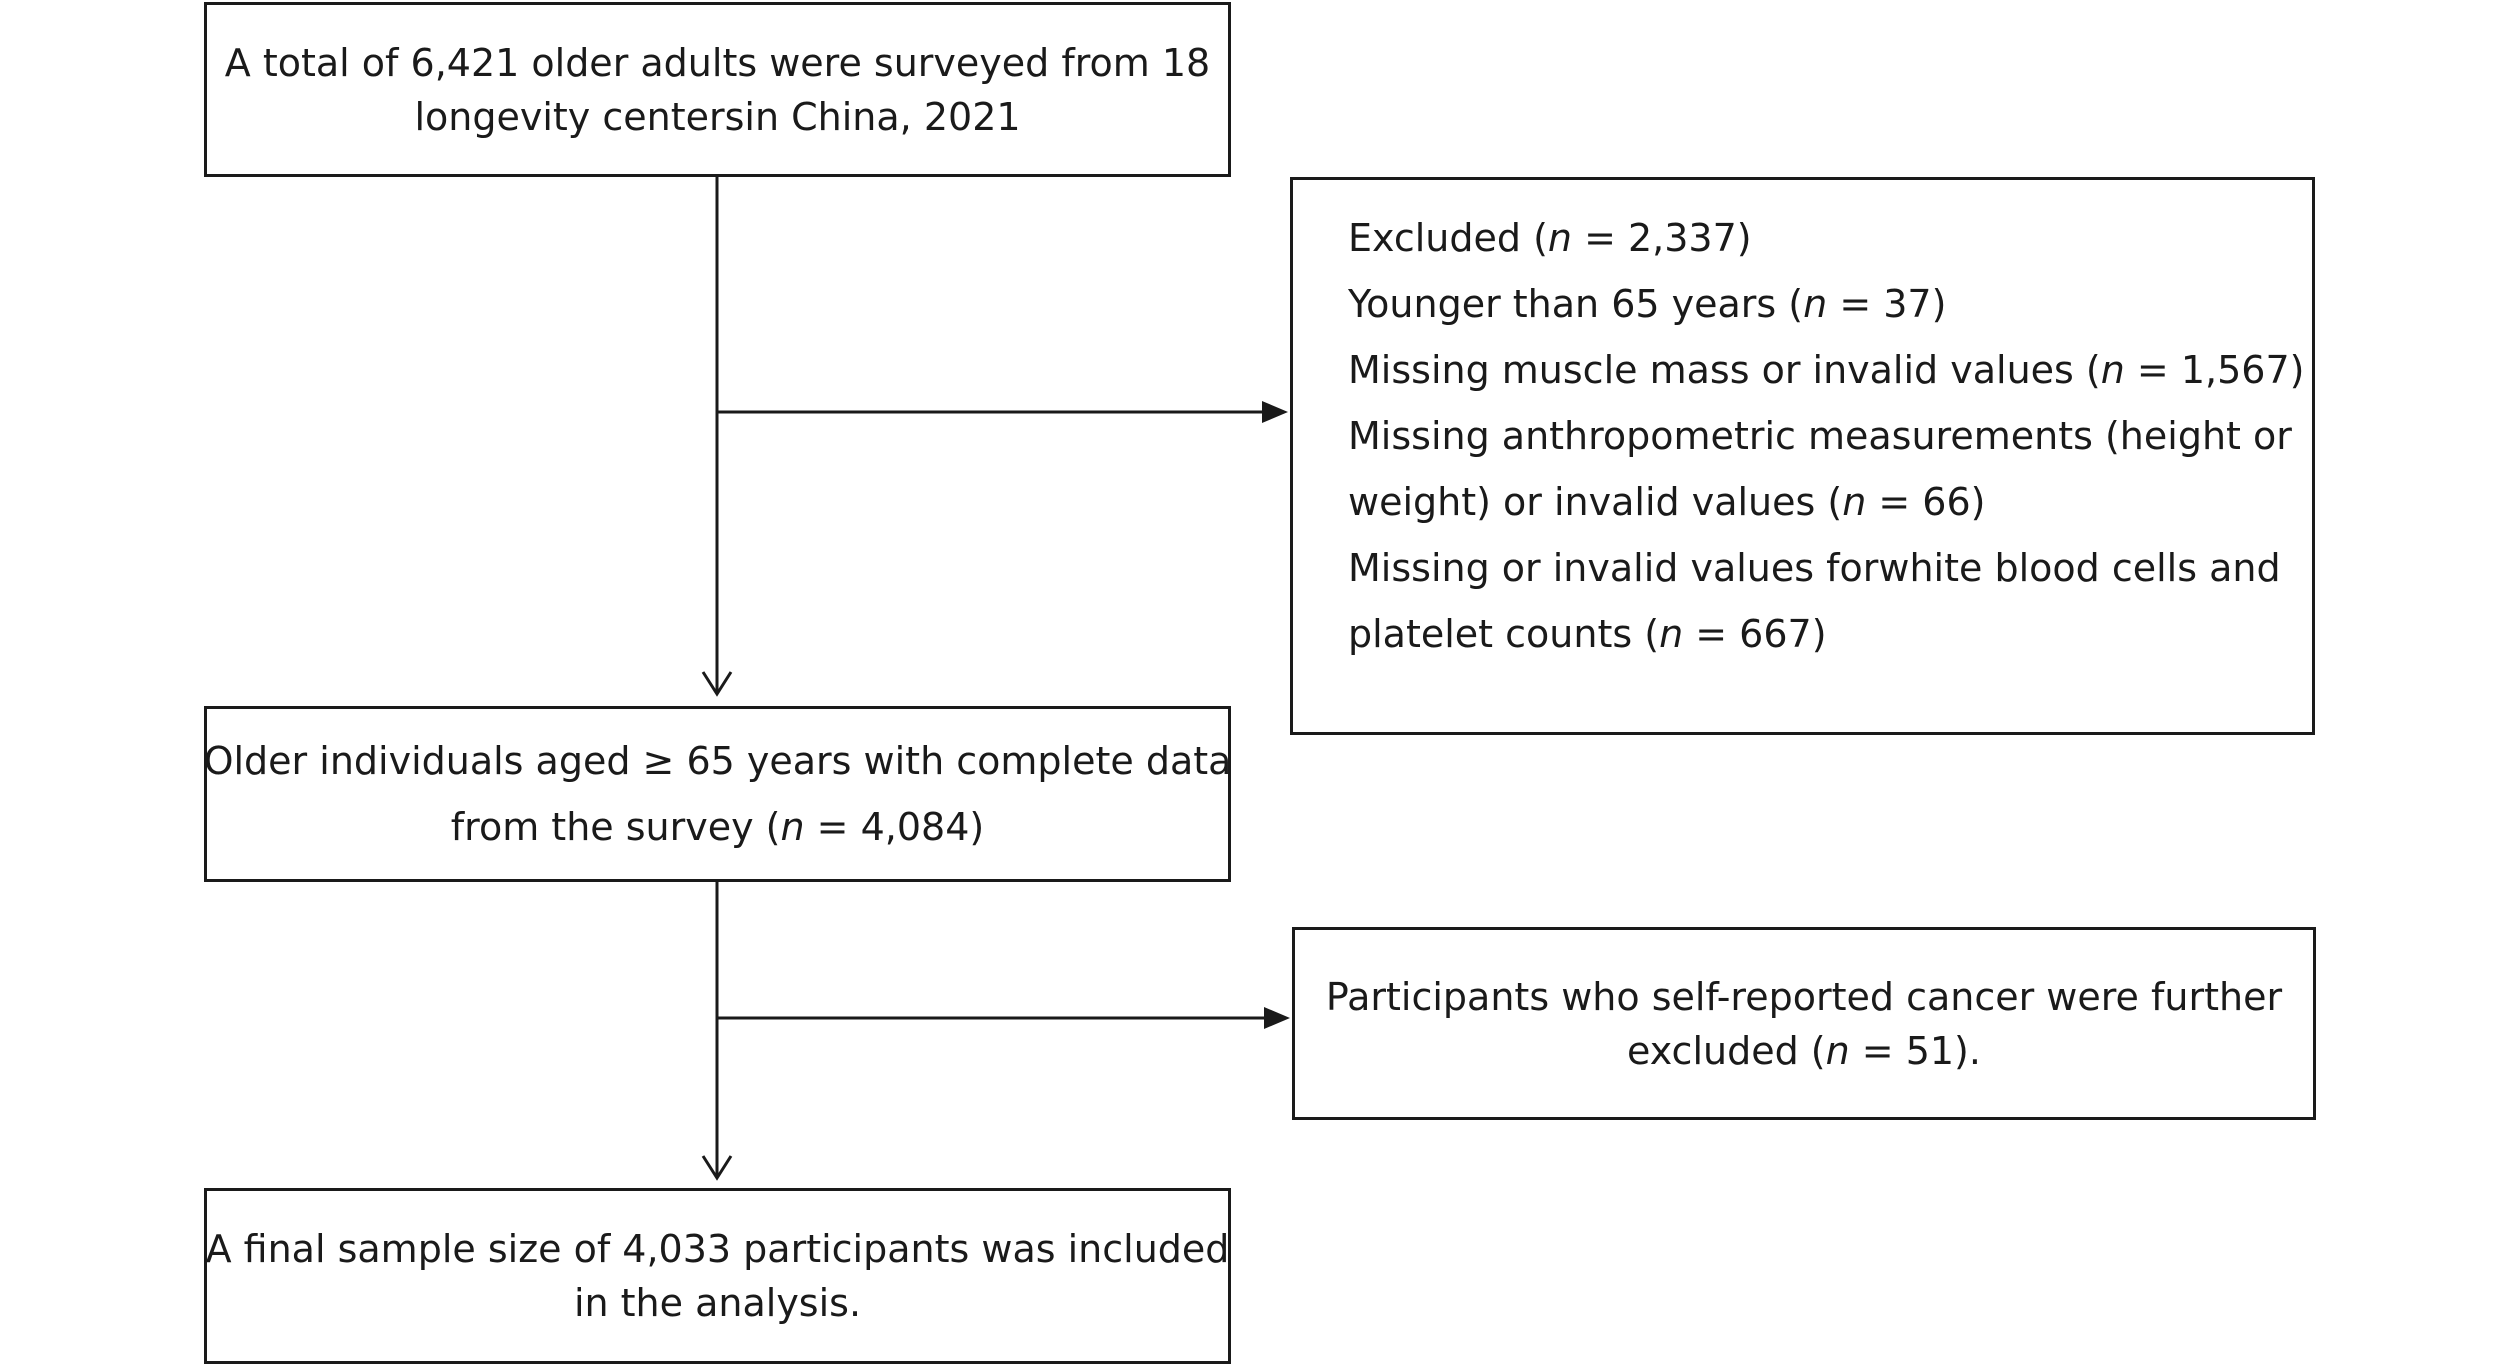 This screenshot has width=2519, height=1364. What do you see at coordinates (1804, 1050) in the screenshot?
I see `cancer-line-2: excluded (n = 51).` at bounding box center [1804, 1050].